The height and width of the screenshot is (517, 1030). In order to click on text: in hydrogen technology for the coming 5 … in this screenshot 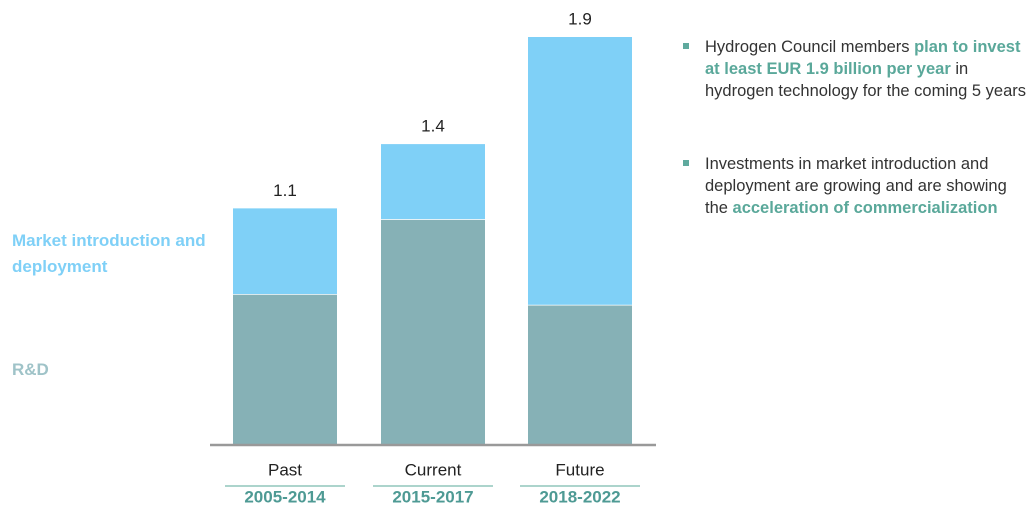, I will do `click(866, 80)`.